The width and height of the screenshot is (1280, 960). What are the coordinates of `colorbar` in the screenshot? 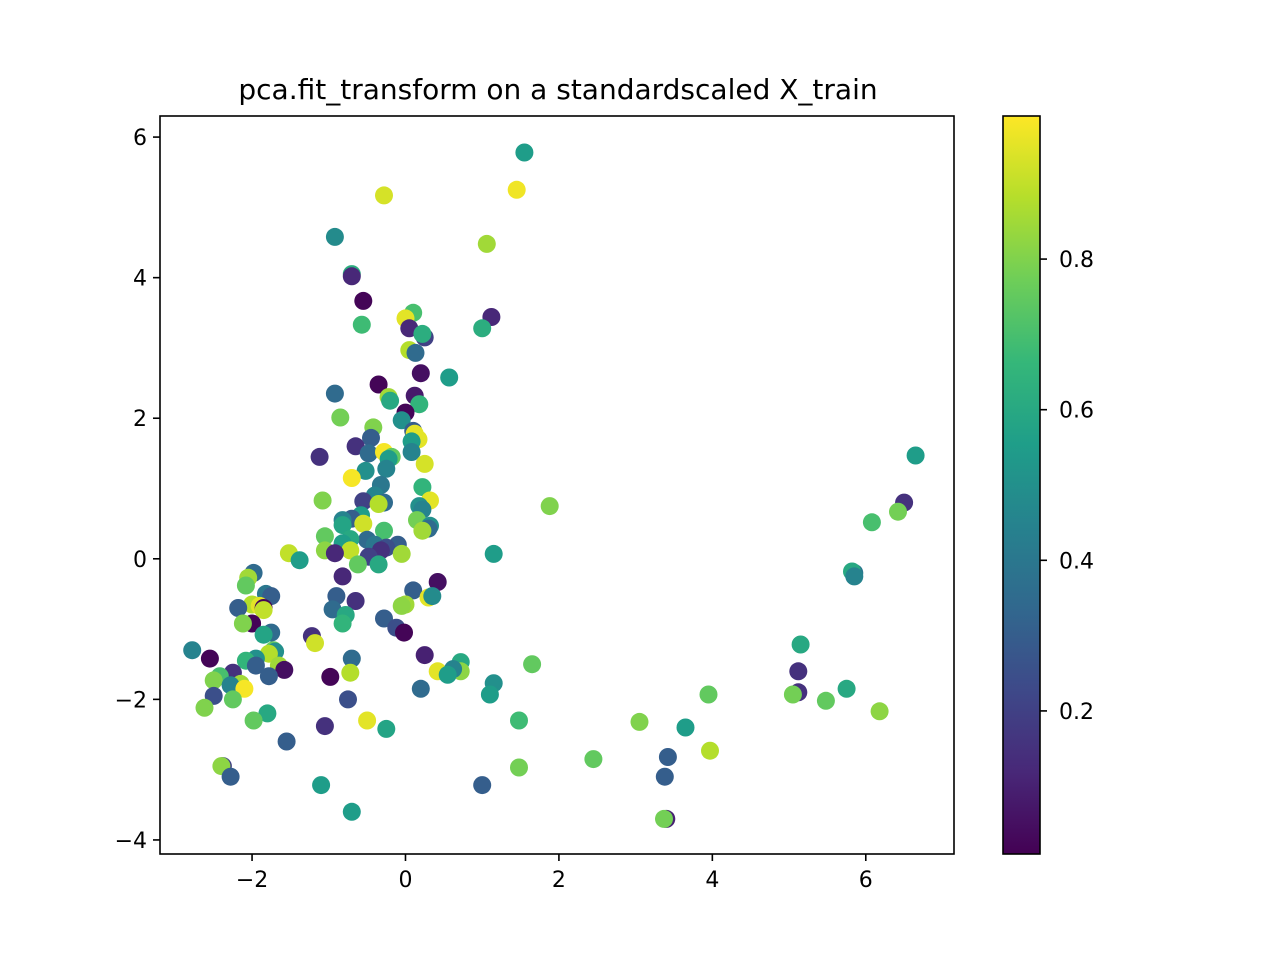 It's located at (1021, 485).